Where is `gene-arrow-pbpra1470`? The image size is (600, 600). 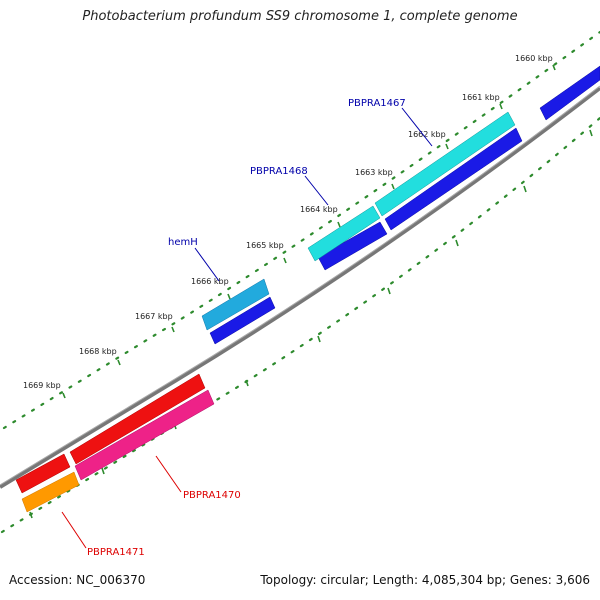 gene-arrow-pbpra1470 is located at coordinates (144, 435).